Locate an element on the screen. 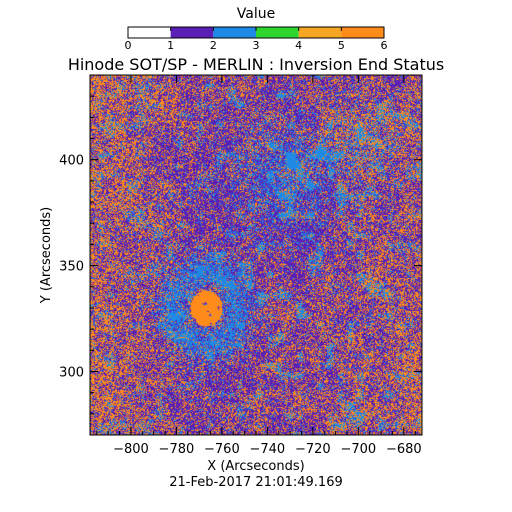 This screenshot has height=512, width=512. colorbar-tick-label: 2 is located at coordinates (213, 45).